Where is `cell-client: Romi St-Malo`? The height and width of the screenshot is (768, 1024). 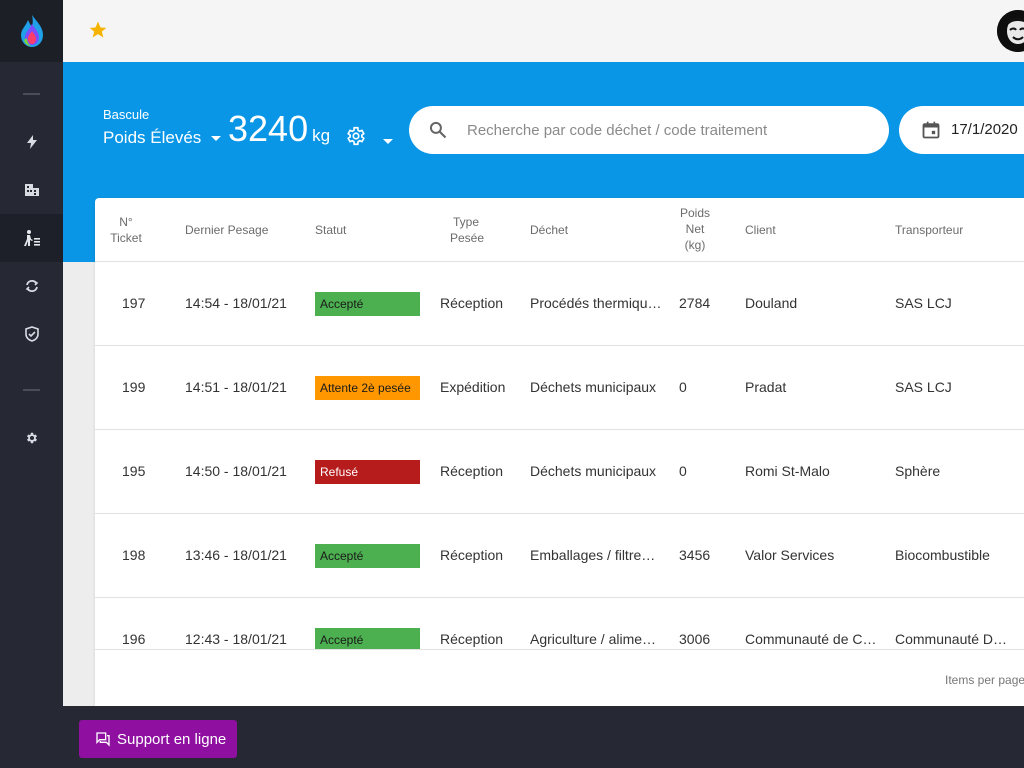 cell-client: Romi St-Malo is located at coordinates (787, 471).